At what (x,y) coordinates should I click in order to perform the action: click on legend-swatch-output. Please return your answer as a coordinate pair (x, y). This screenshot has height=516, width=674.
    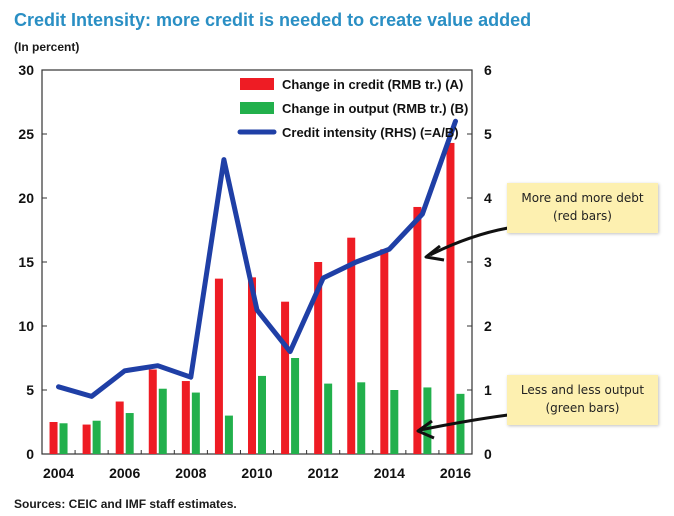
    Looking at the image, I should click on (257, 108).